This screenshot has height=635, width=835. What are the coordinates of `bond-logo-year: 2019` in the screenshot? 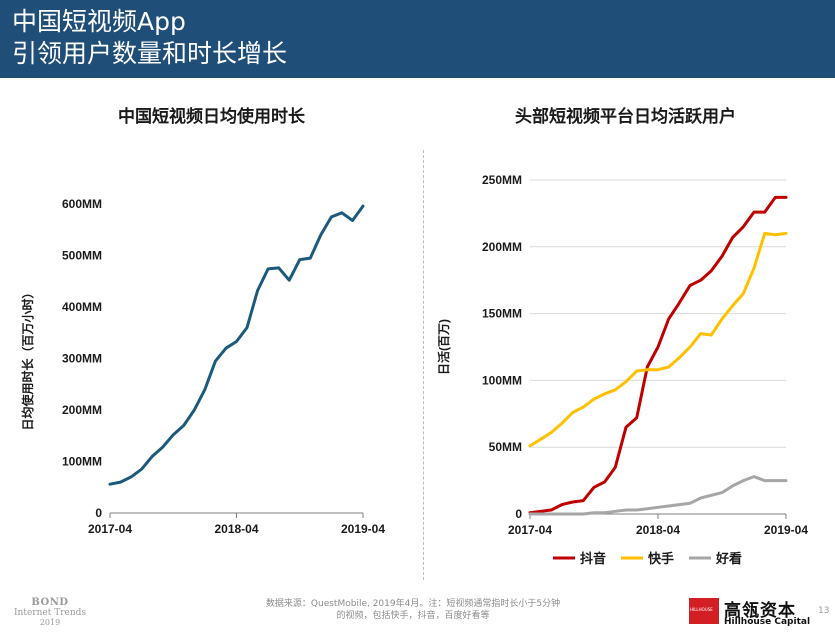 It's located at (50, 622).